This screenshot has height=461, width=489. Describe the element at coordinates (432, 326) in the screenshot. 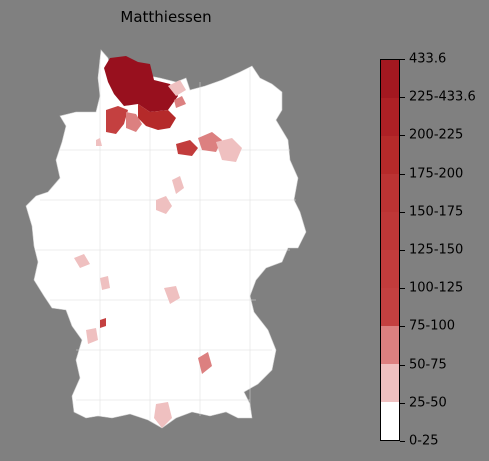

I see `colorbar-label: 75-100` at that location.